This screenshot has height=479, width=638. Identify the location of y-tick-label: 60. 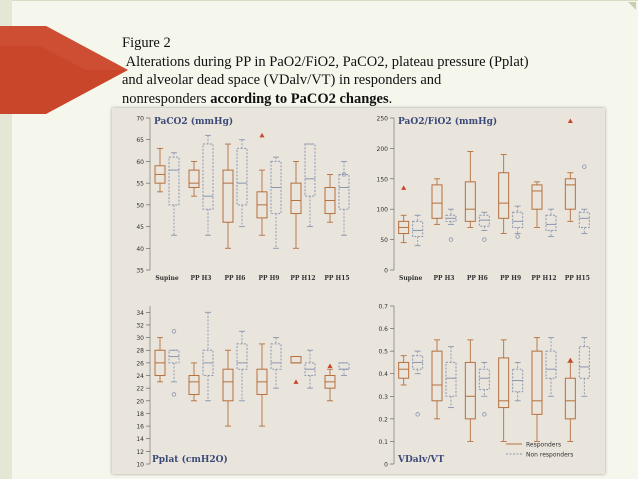
(140, 162).